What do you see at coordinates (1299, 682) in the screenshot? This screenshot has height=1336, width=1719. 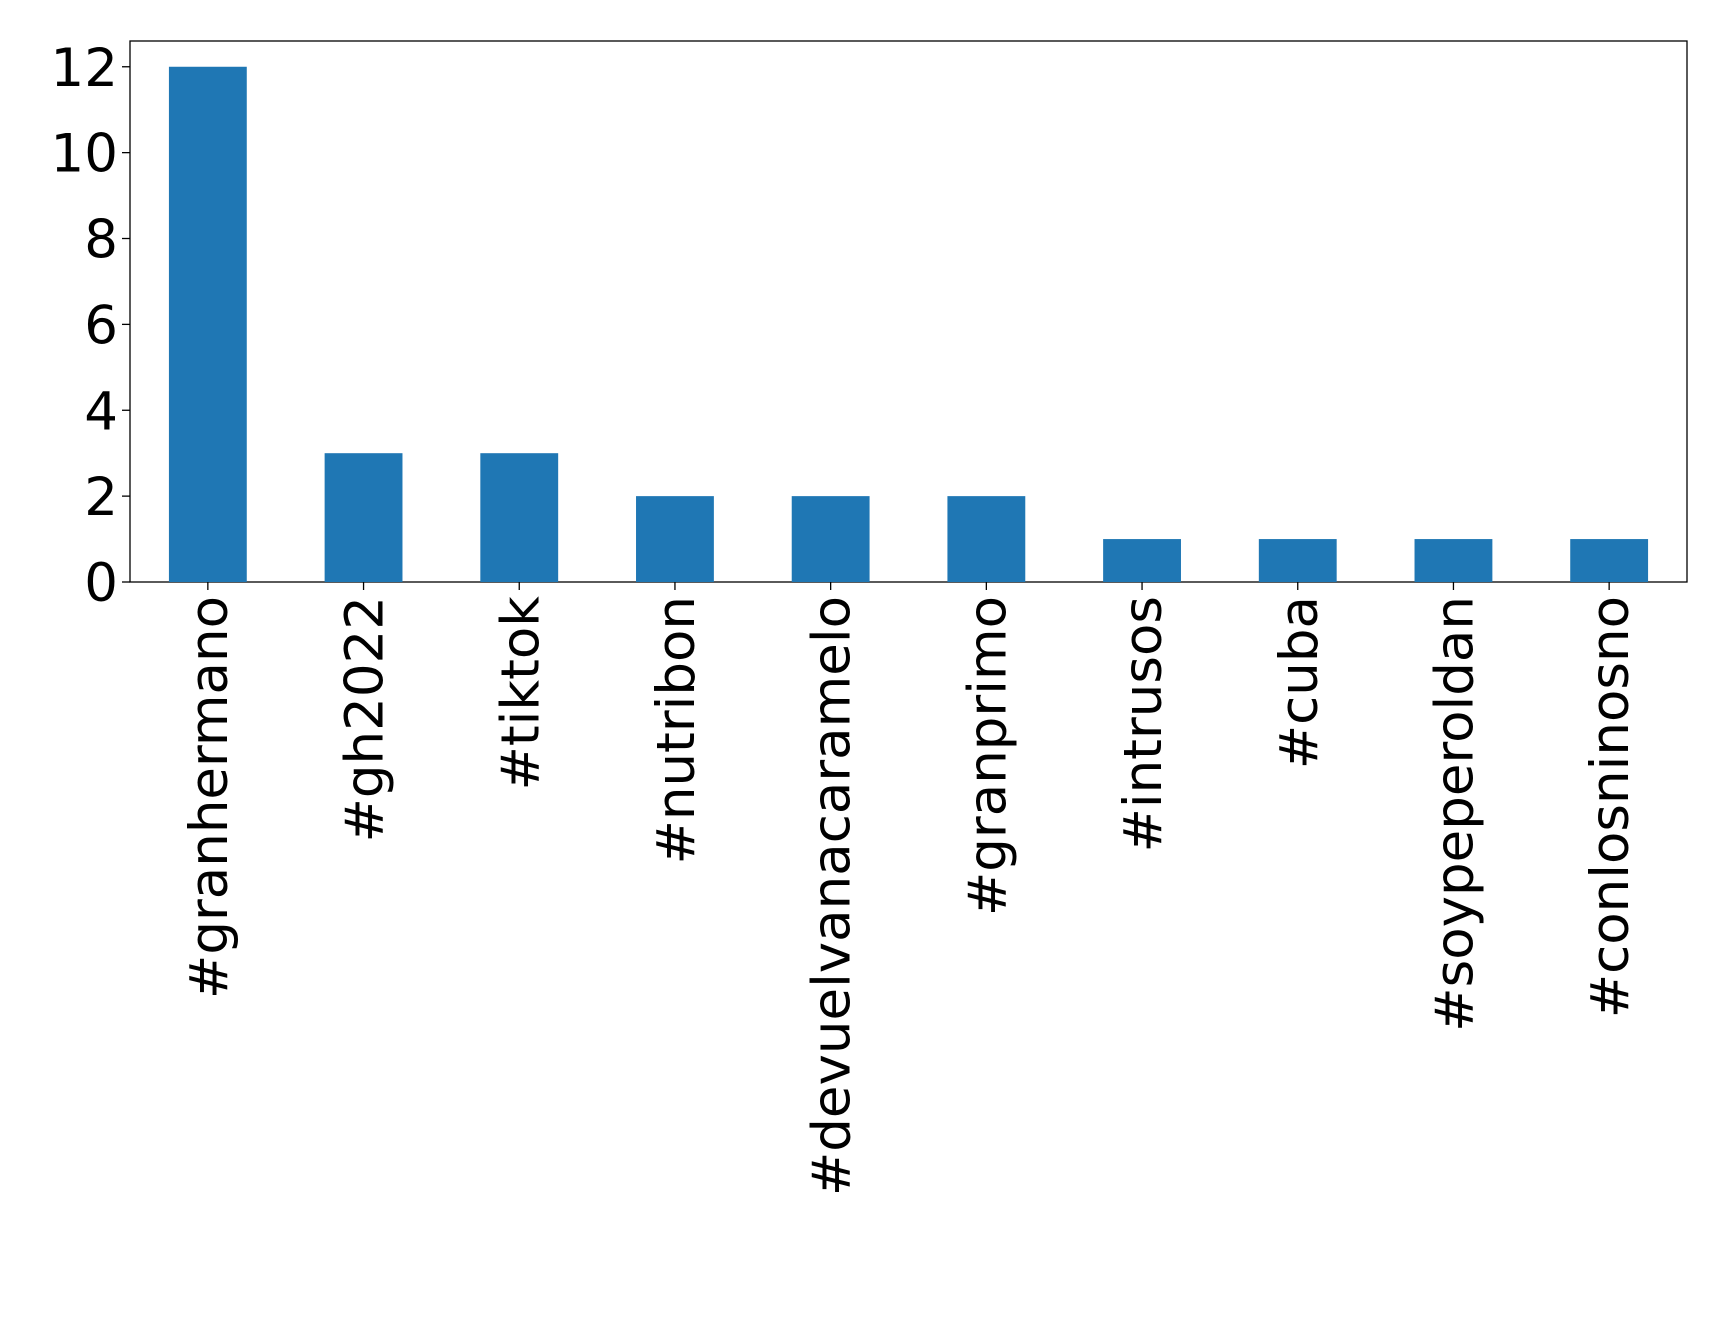 I see `x-tick-label: #cuba` at bounding box center [1299, 682].